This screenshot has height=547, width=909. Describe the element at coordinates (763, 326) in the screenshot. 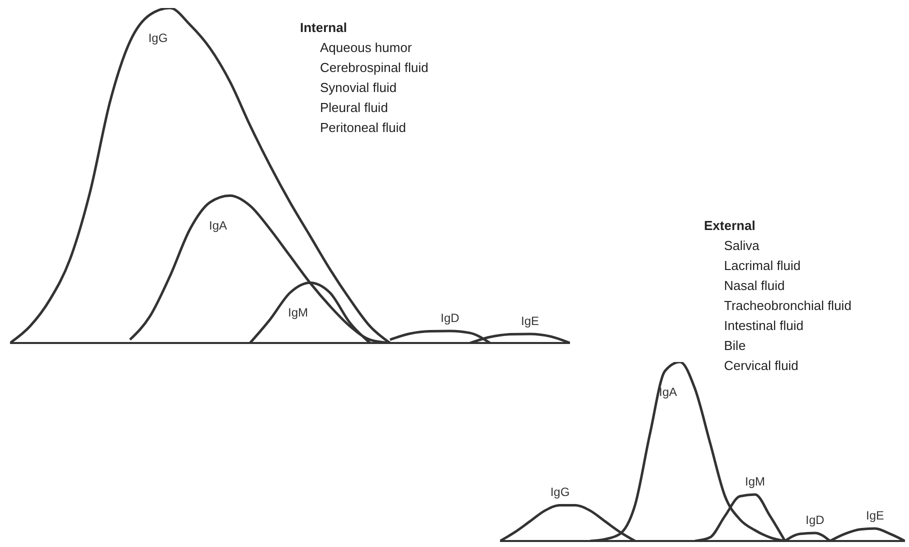

I see `text: Intestinal fluid` at that location.